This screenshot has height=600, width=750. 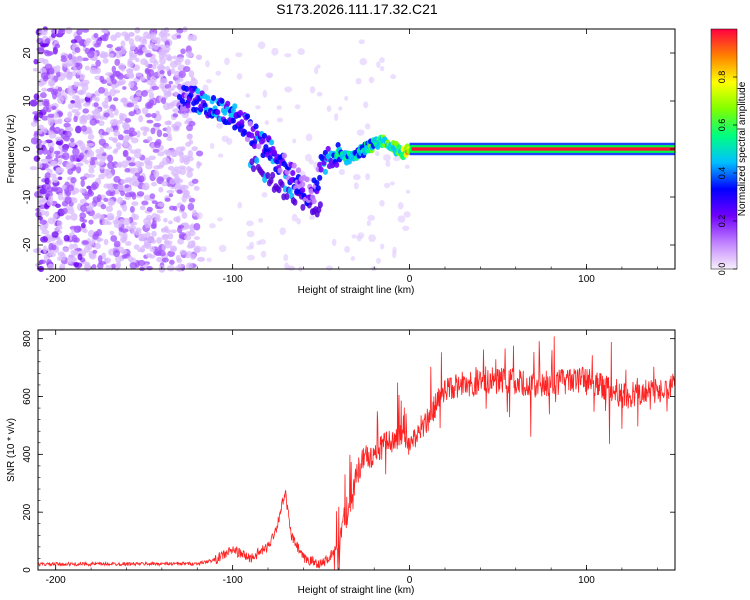 I want to click on x-tick-label: -100, so click(x=233, y=279).